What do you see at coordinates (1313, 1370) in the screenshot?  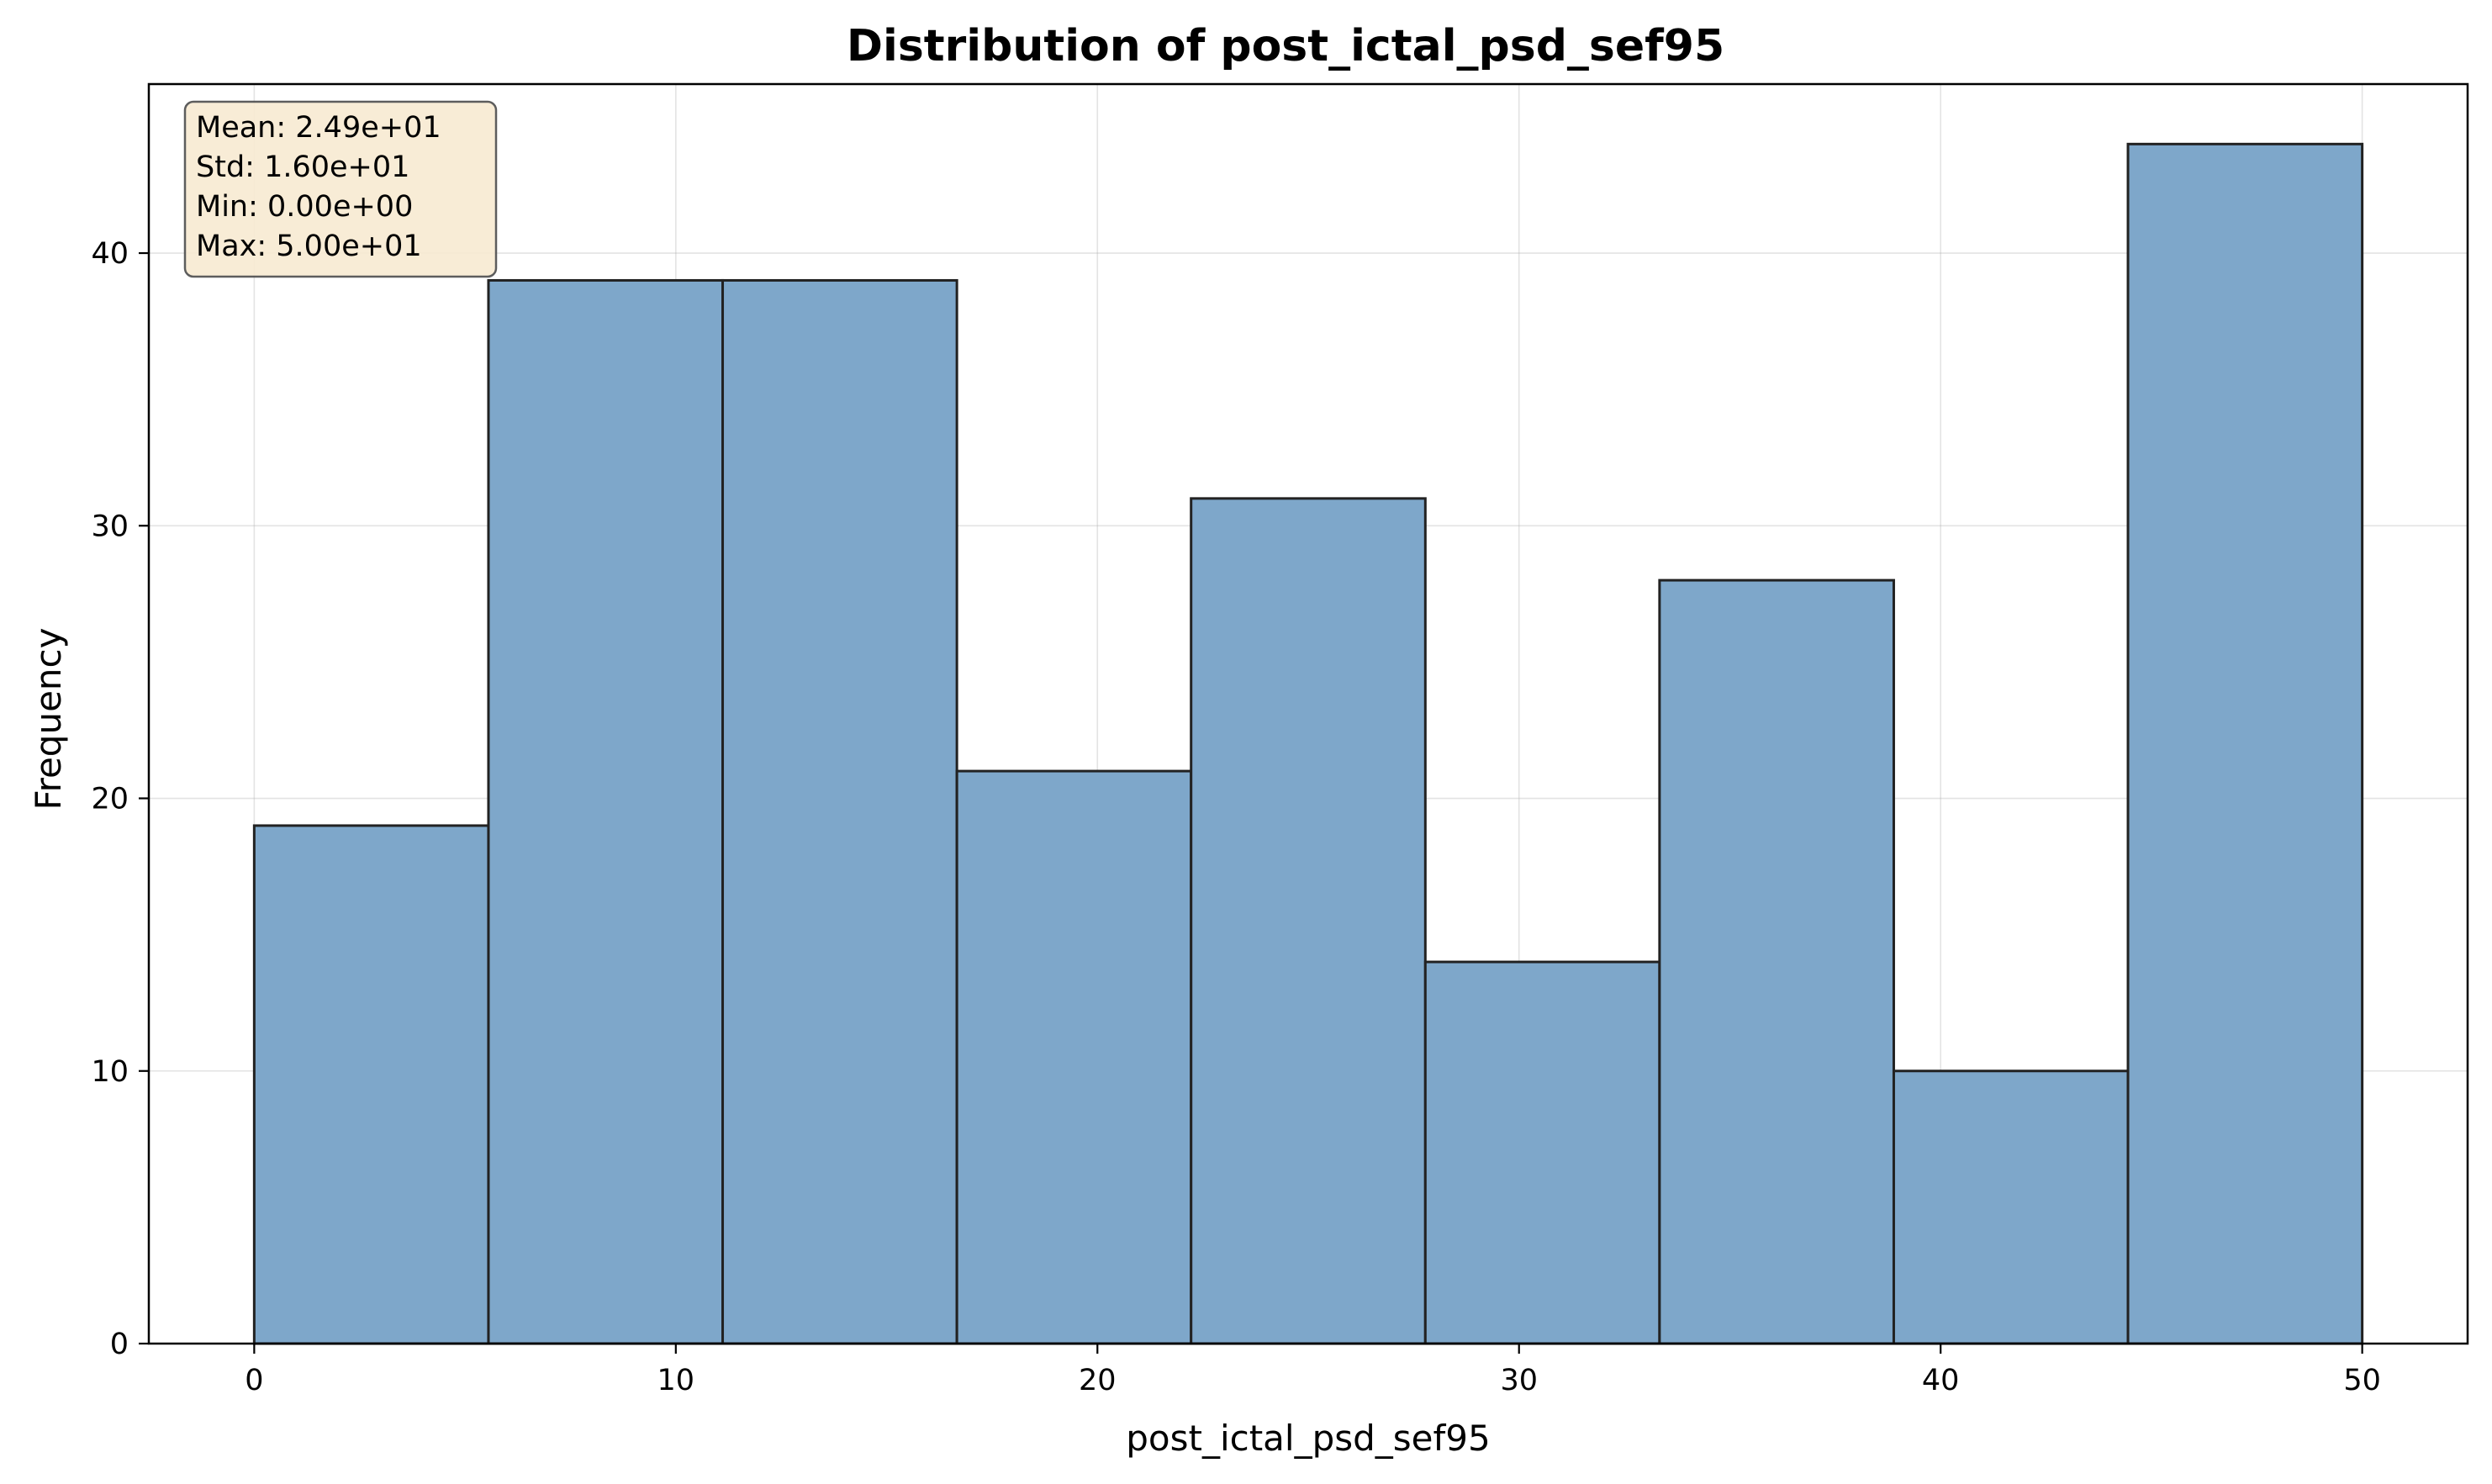 I see `x-axis-ticks: 0 10 20 30 40 50` at bounding box center [1313, 1370].